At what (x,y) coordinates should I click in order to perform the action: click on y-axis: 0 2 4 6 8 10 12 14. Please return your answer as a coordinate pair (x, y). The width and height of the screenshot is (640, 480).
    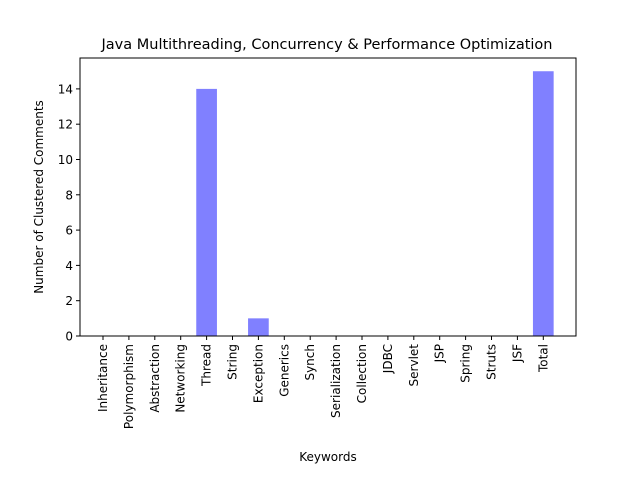
    Looking at the image, I should click on (69, 213).